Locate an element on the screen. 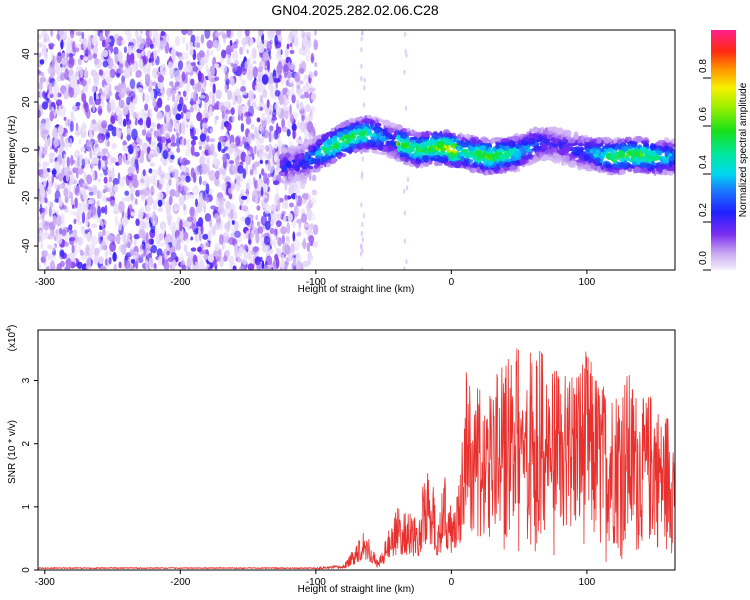  snr-y-tick-label: 2 is located at coordinates (26, 443).